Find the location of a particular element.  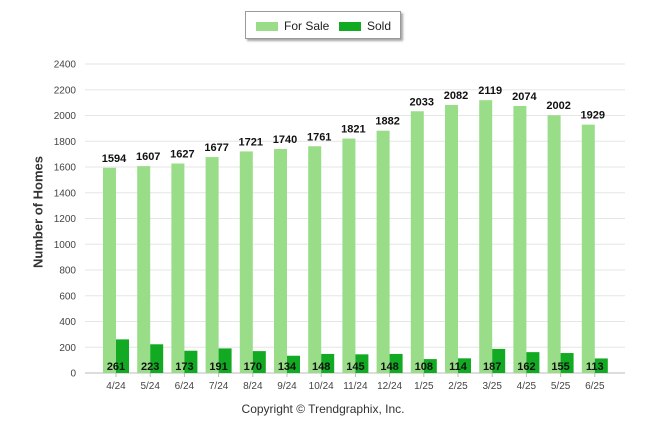

x-tick-label: 5/25 is located at coordinates (561, 386).